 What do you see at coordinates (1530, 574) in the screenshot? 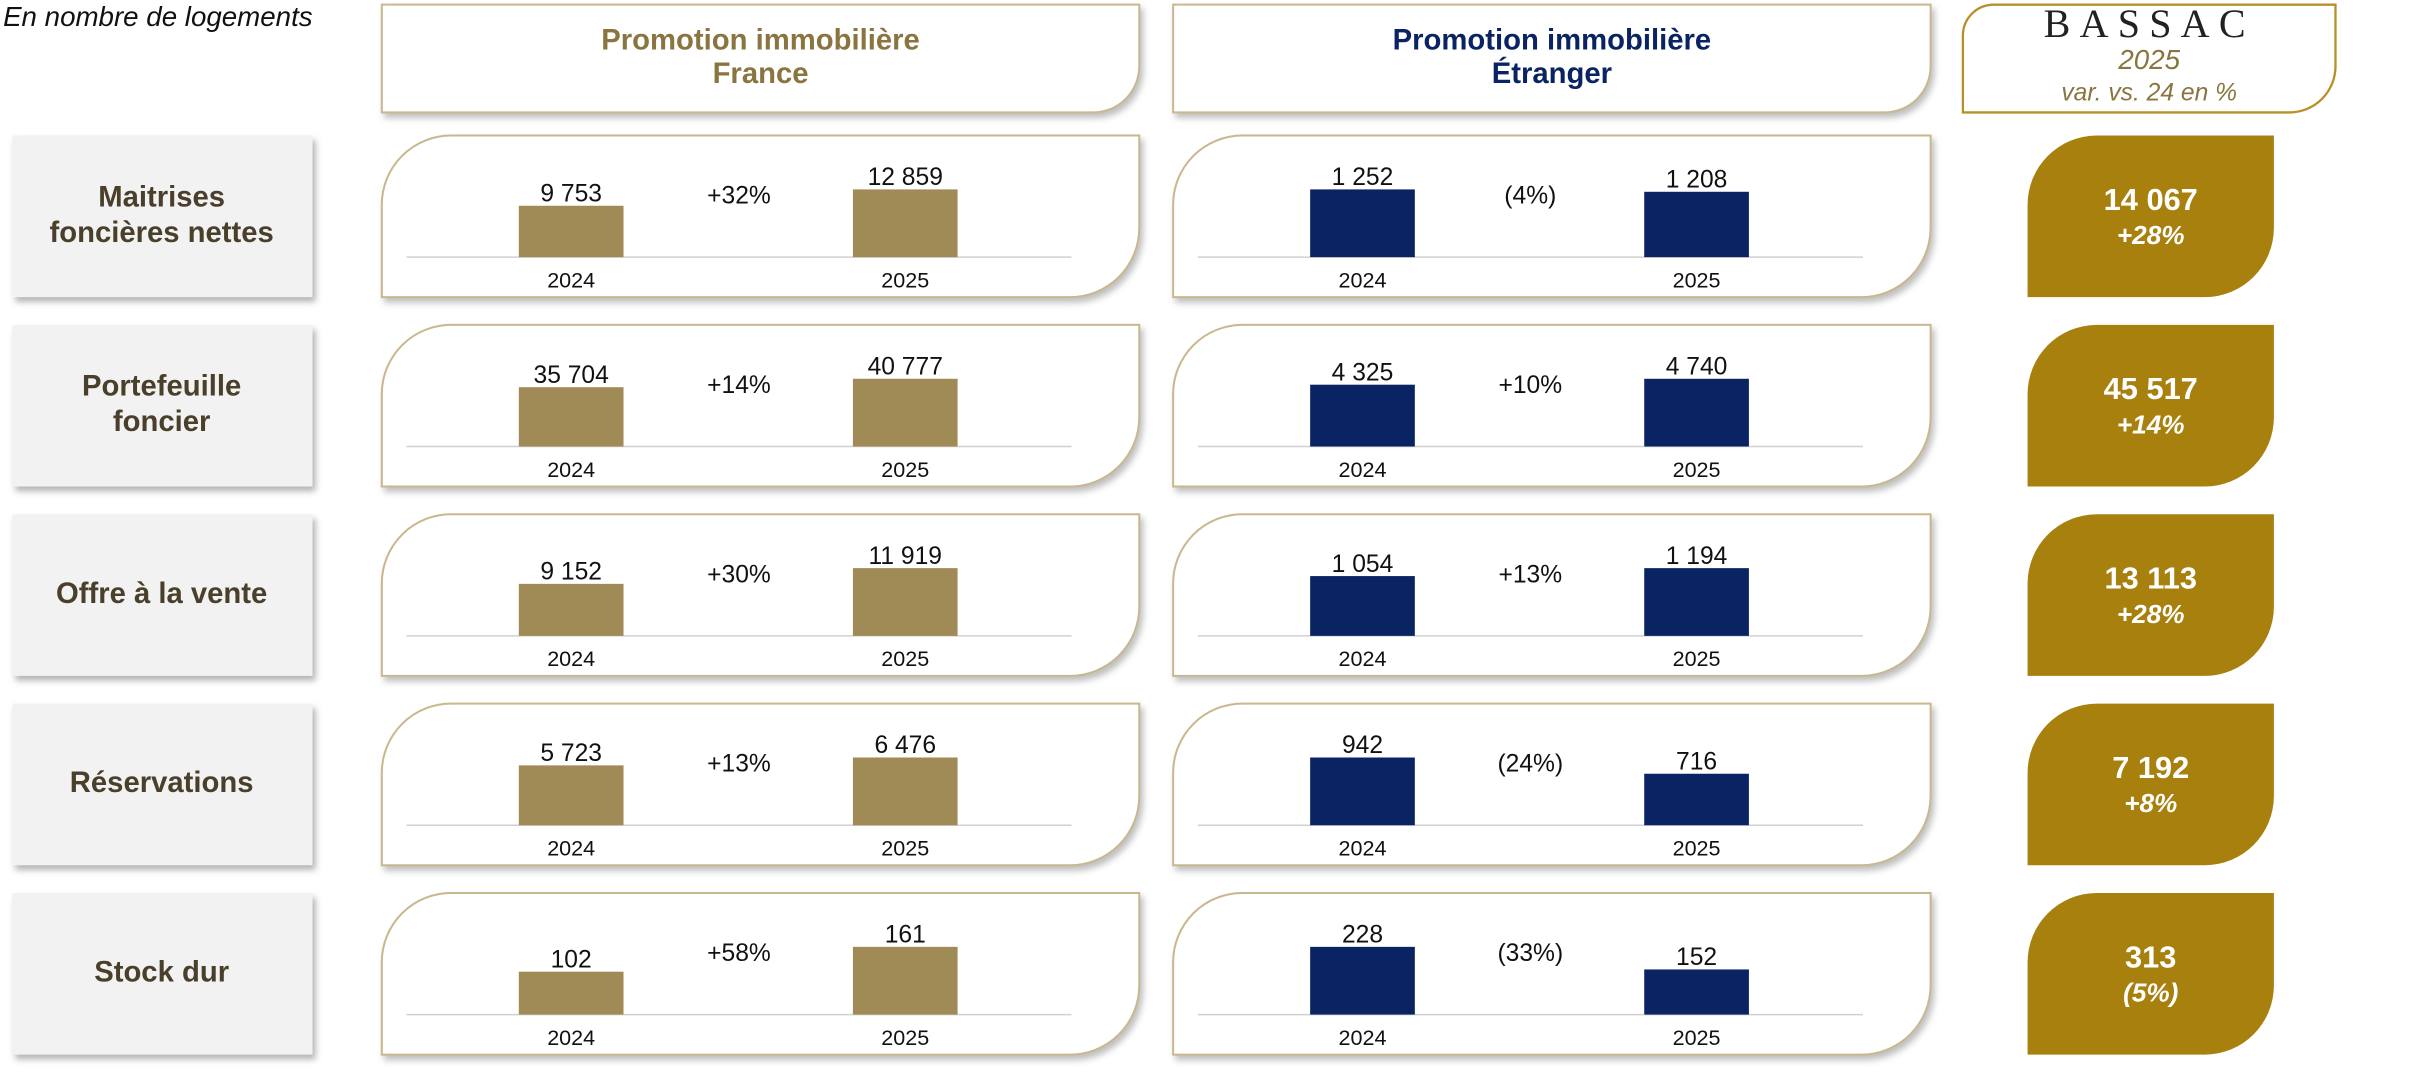
I see `variation: +13%` at bounding box center [1530, 574].